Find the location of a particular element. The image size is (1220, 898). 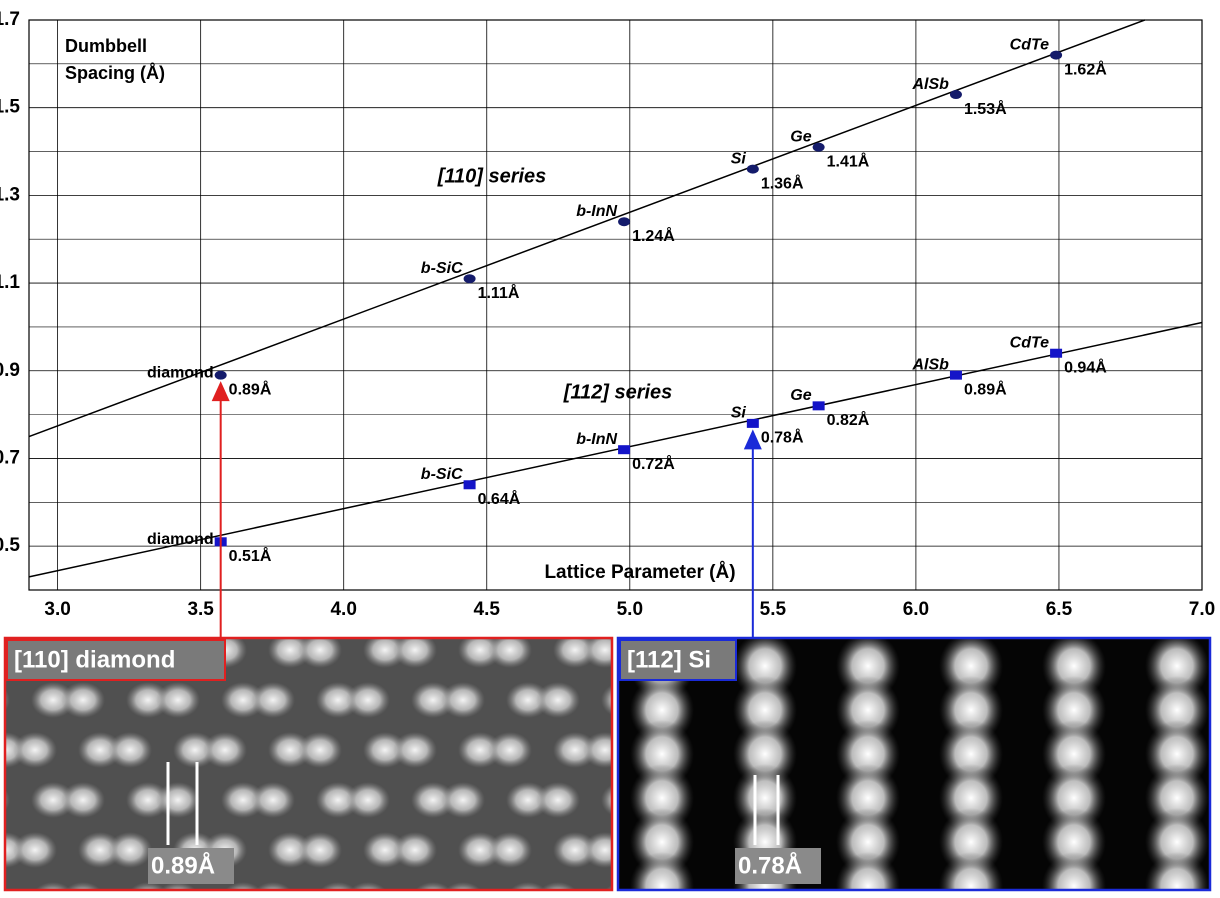

point-label: b-InN is located at coordinates (596, 211).